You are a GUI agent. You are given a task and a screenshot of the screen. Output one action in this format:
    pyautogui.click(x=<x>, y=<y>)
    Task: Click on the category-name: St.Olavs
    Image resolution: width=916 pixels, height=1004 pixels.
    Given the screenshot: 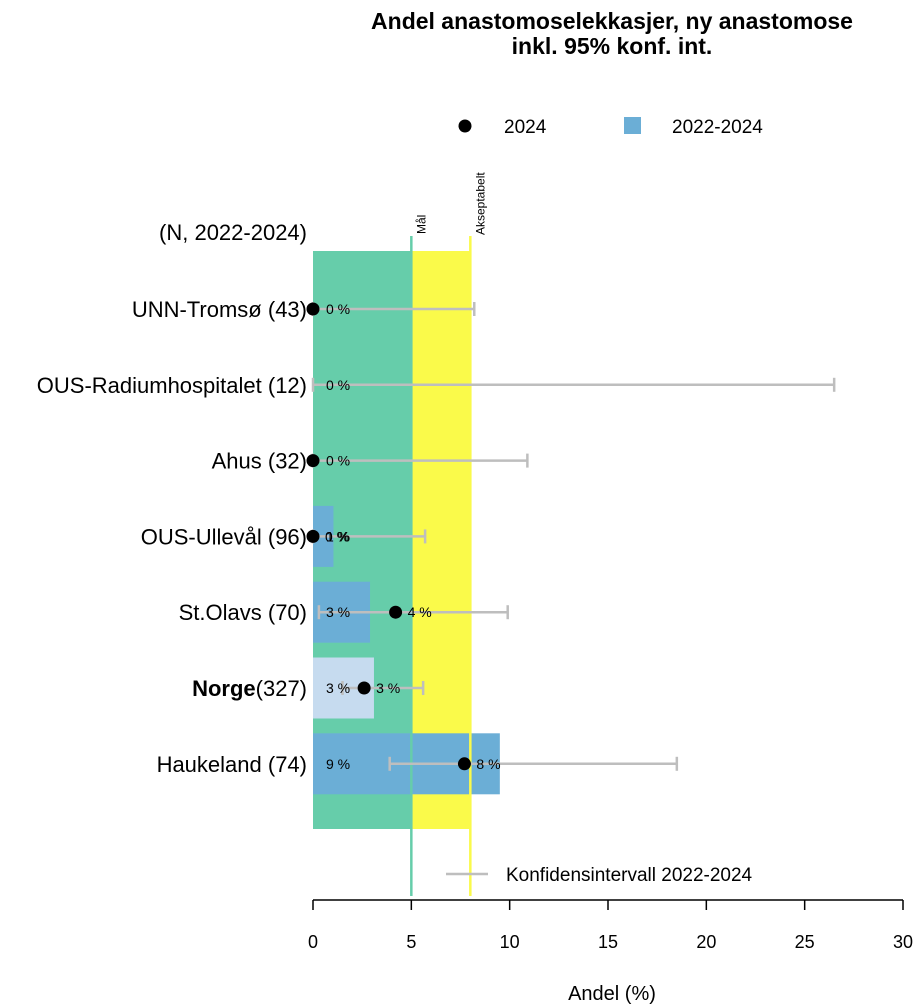 What is the action you would take?
    pyautogui.click(x=223, y=612)
    